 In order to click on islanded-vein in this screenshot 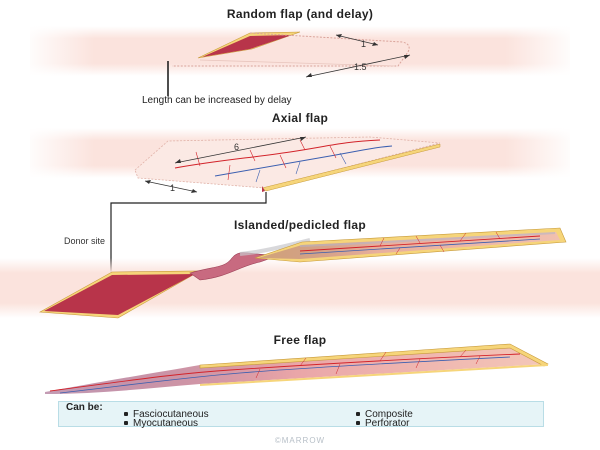, I will do `click(420, 246)`.